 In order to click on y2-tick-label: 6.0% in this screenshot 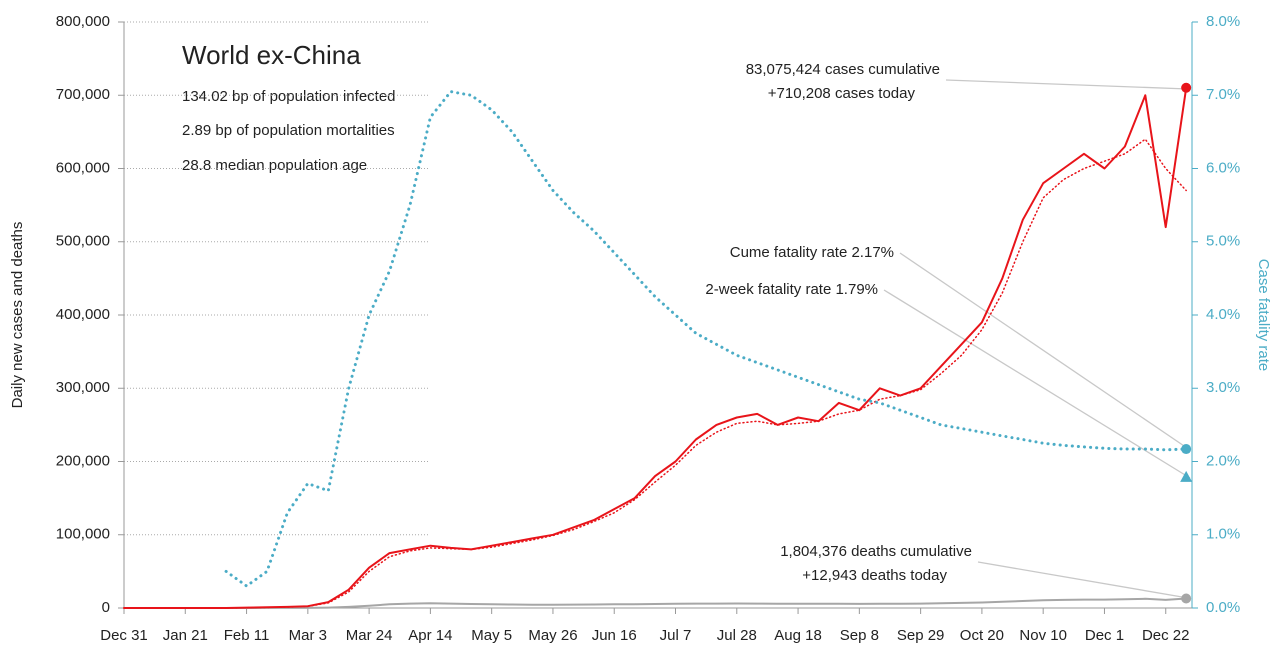, I will do `click(1223, 167)`.